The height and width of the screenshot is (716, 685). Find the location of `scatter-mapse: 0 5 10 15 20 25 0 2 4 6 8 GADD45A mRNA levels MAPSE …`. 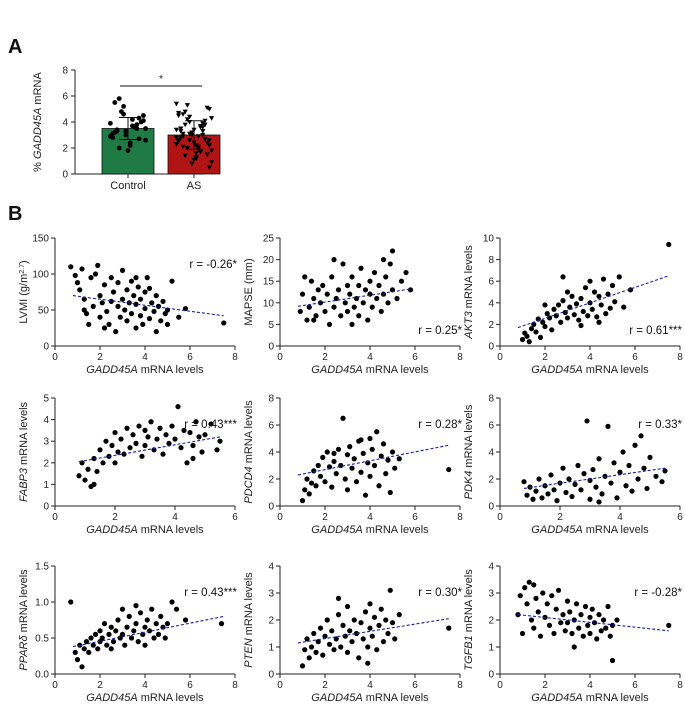

scatter-mapse: 0 5 10 15 20 25 0 2 4 6 8 GADD45A mRNA levels MAPSE … is located at coordinates (353, 305).